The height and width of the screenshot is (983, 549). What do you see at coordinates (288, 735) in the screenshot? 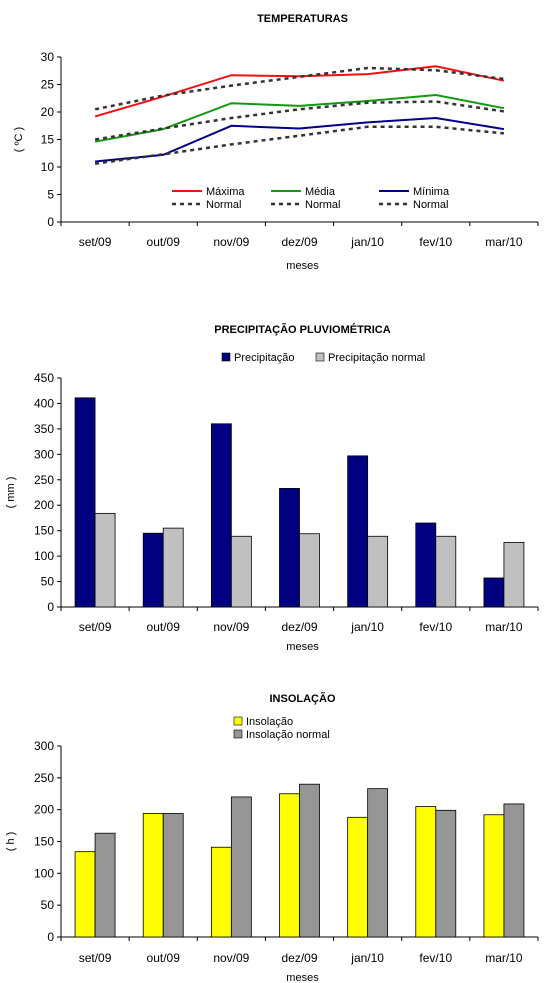
I see `legend-label: Insolação normal` at bounding box center [288, 735].